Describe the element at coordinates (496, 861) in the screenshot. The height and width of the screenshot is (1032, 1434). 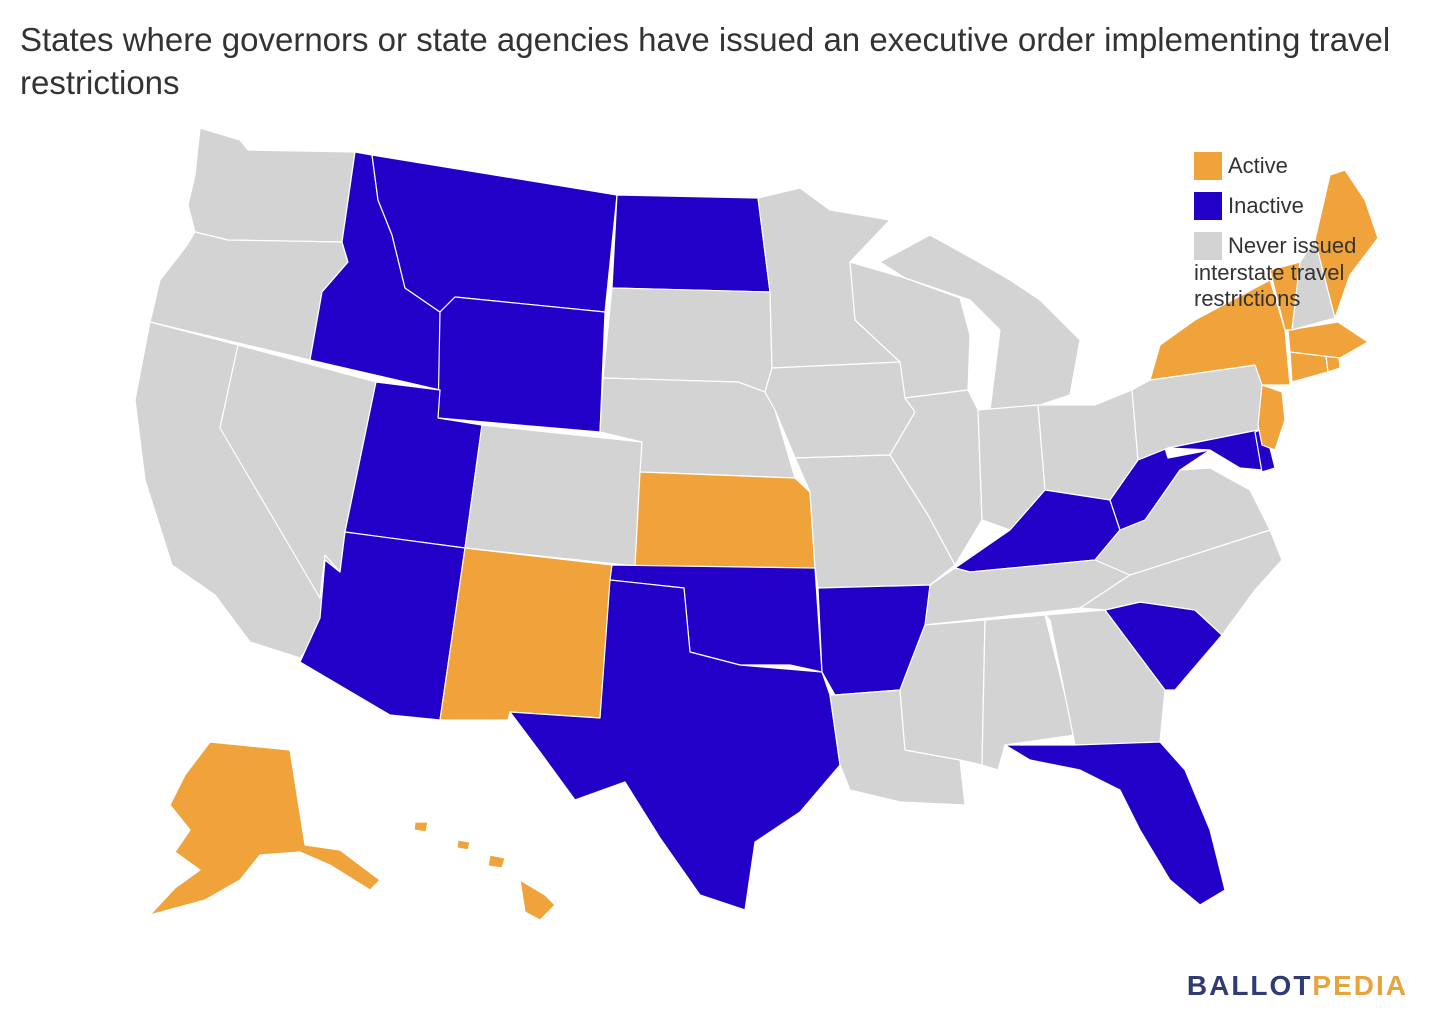
I see `state-hawaii-maui` at that location.